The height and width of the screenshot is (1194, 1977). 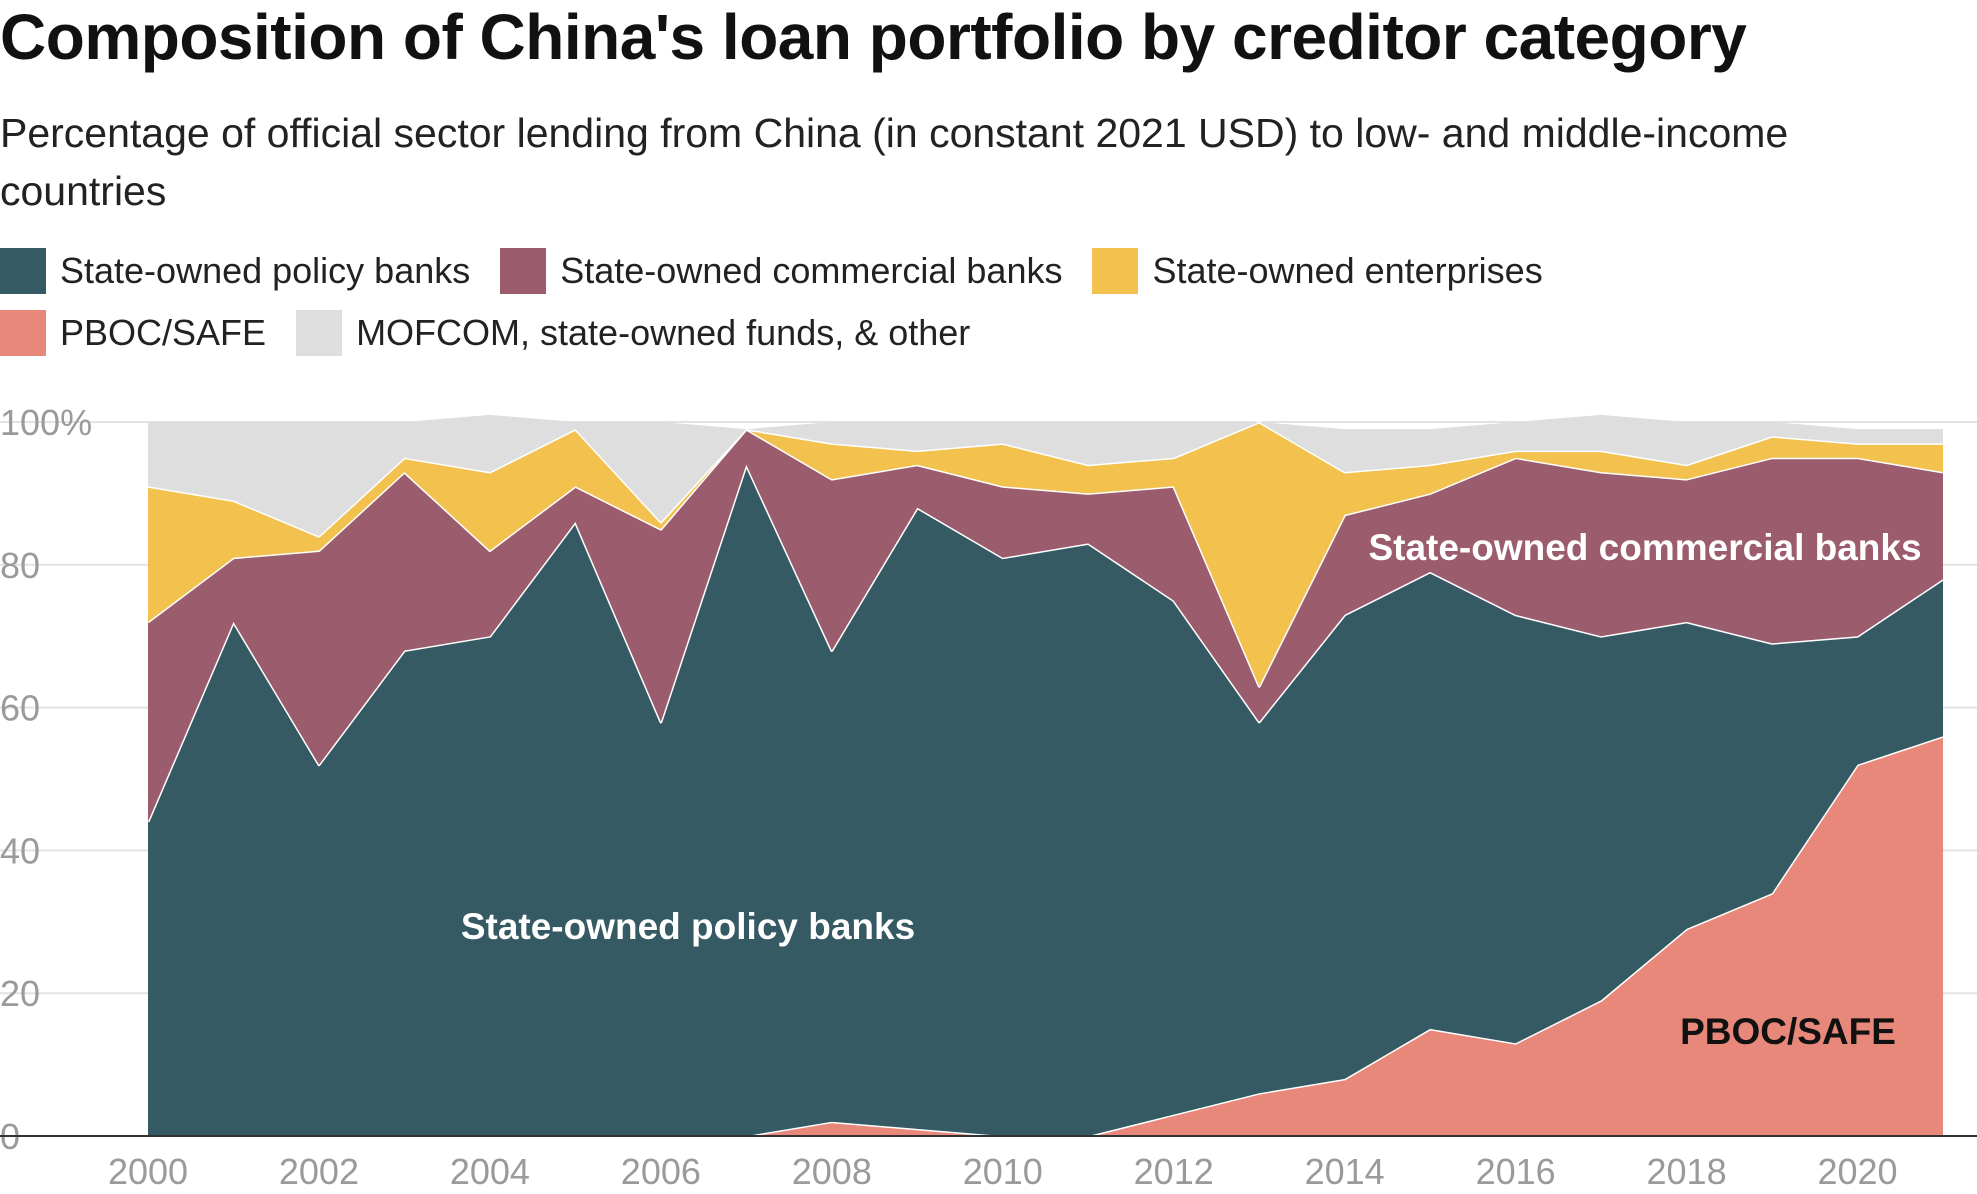 What do you see at coordinates (1347, 270) in the screenshot?
I see `legend-label: State-owned enterprises` at bounding box center [1347, 270].